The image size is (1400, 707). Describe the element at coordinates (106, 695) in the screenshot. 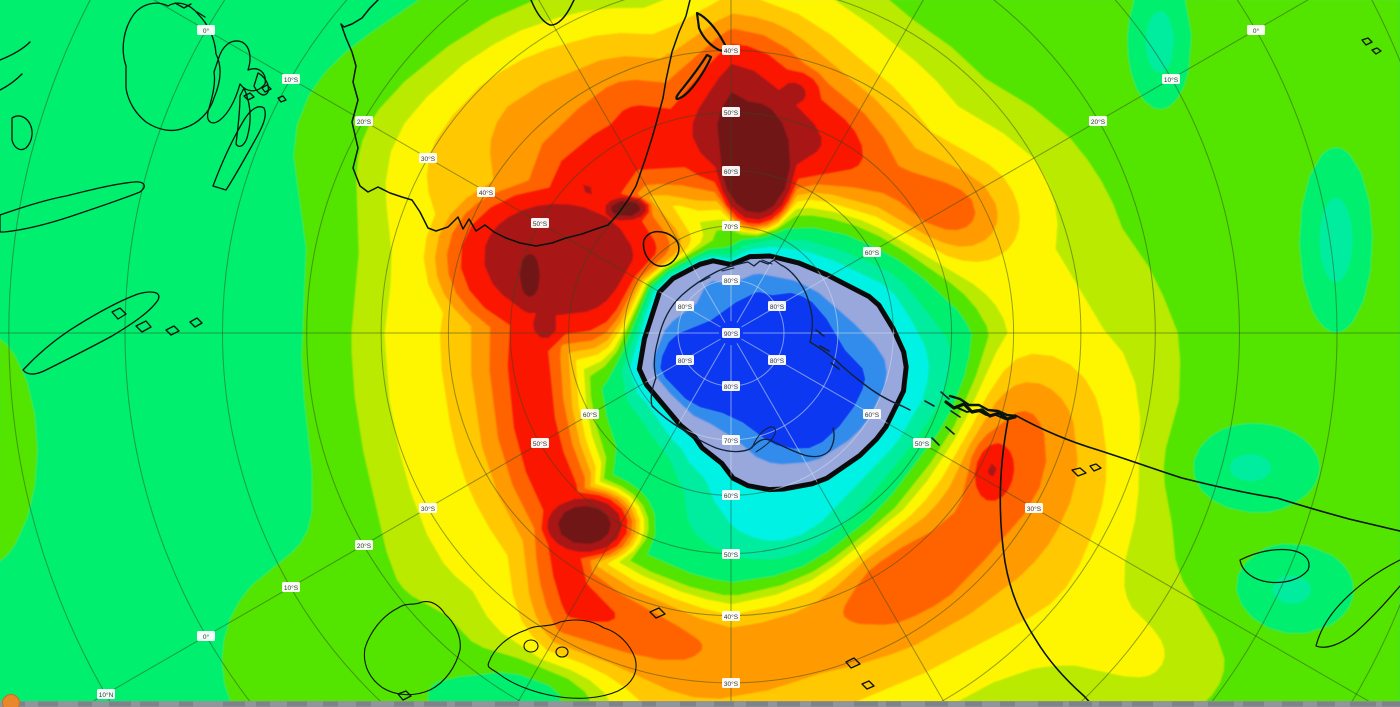

I see `svg-text: 10°N` at that location.